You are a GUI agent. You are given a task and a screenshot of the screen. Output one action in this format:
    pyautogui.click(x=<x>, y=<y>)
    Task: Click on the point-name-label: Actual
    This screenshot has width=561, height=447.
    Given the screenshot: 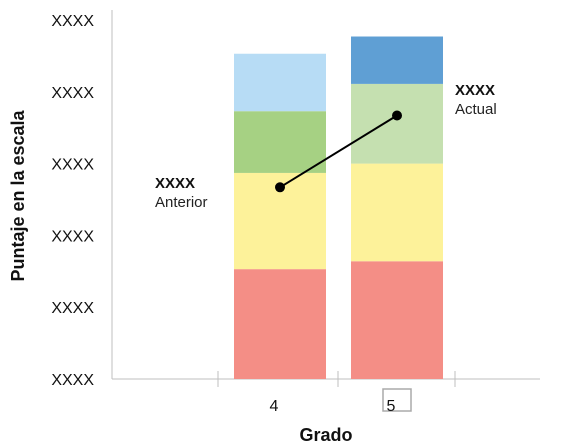 What is the action you would take?
    pyautogui.click(x=476, y=109)
    